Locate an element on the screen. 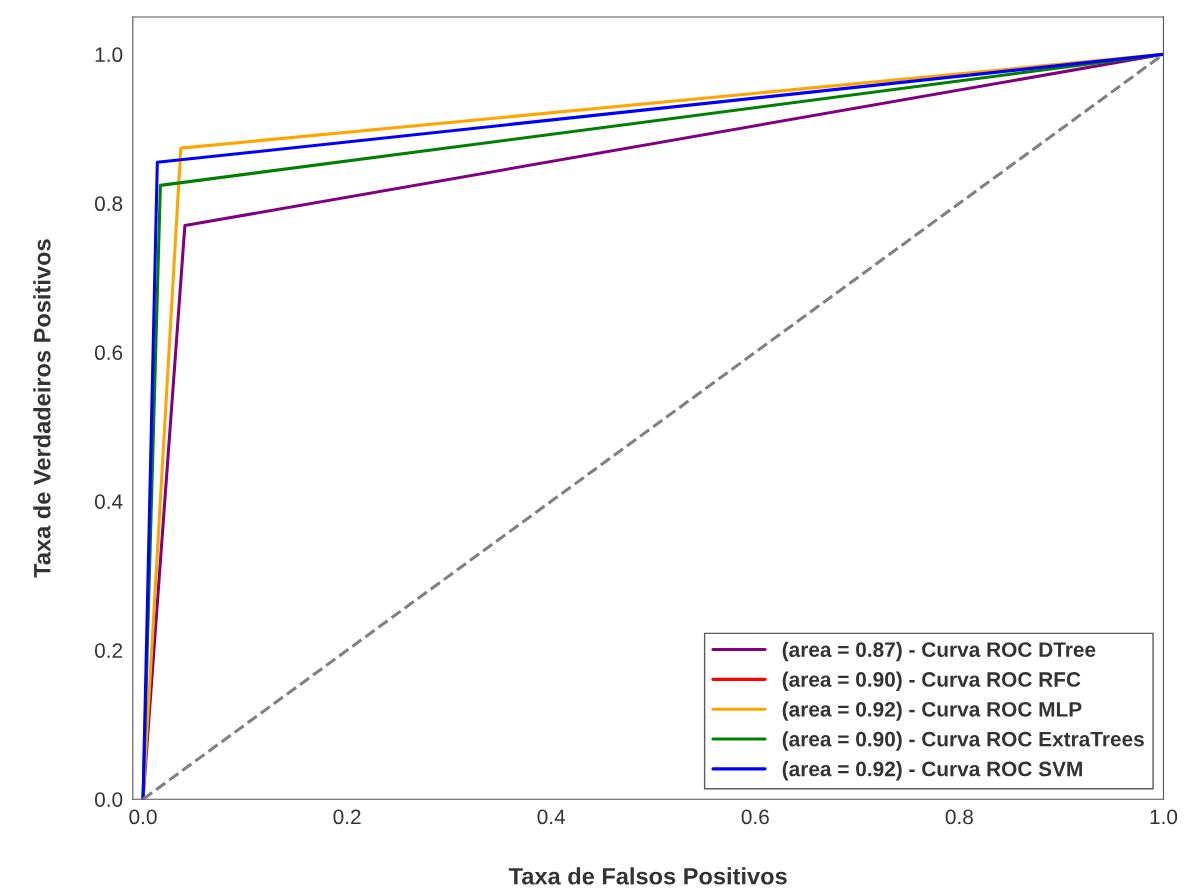  legend-label: (area = 0.87) - Curva ROC DTree is located at coordinates (939, 651).